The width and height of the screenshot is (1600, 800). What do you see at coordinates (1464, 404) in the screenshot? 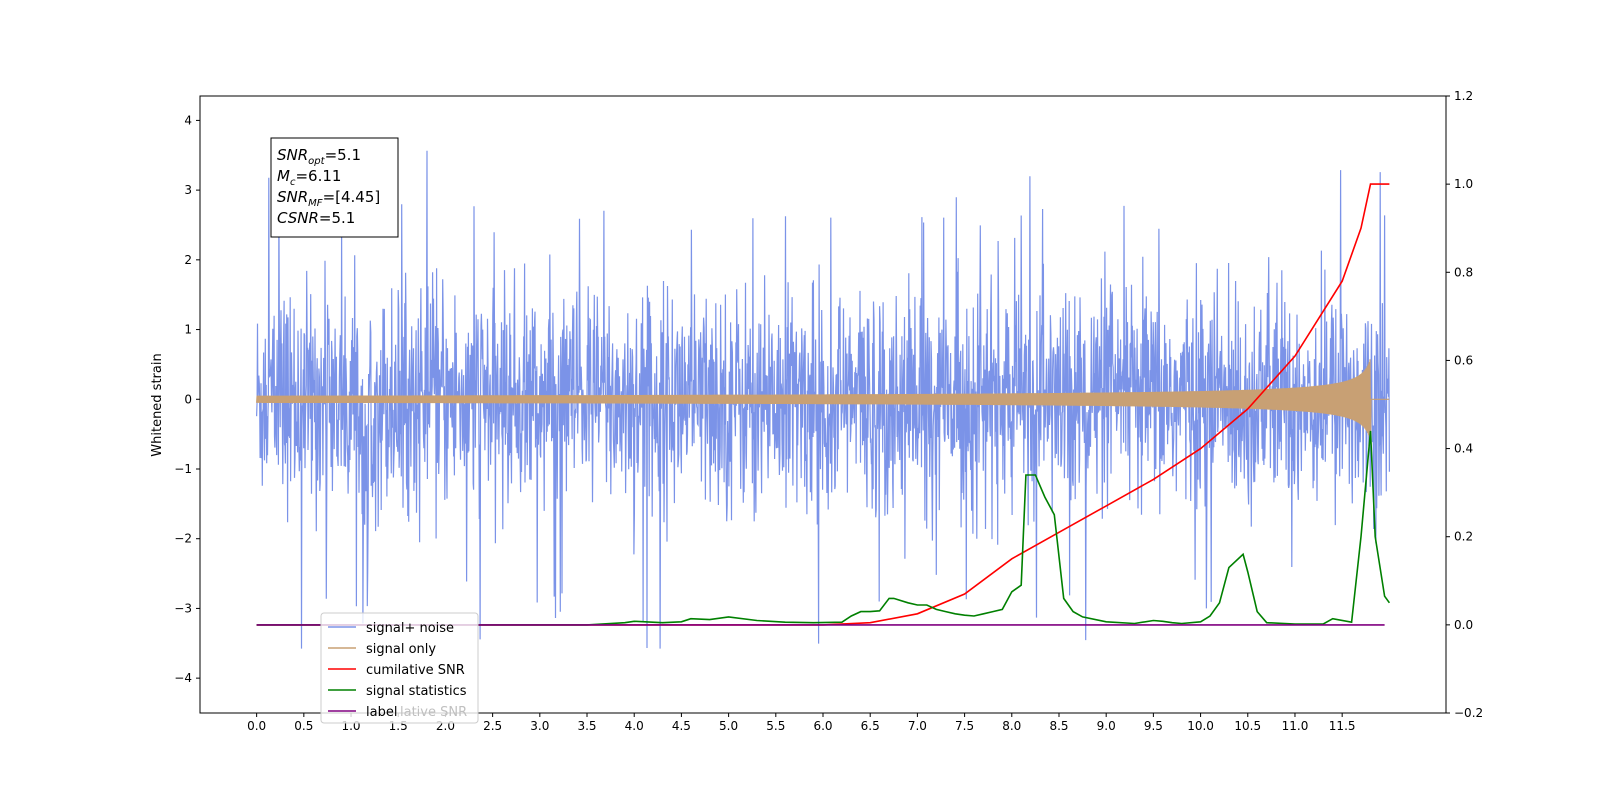
I see `y-axis-right: 1.2 1.0 0.8 0.6 0.4 0.2 0.0 −0.2` at bounding box center [1464, 404].